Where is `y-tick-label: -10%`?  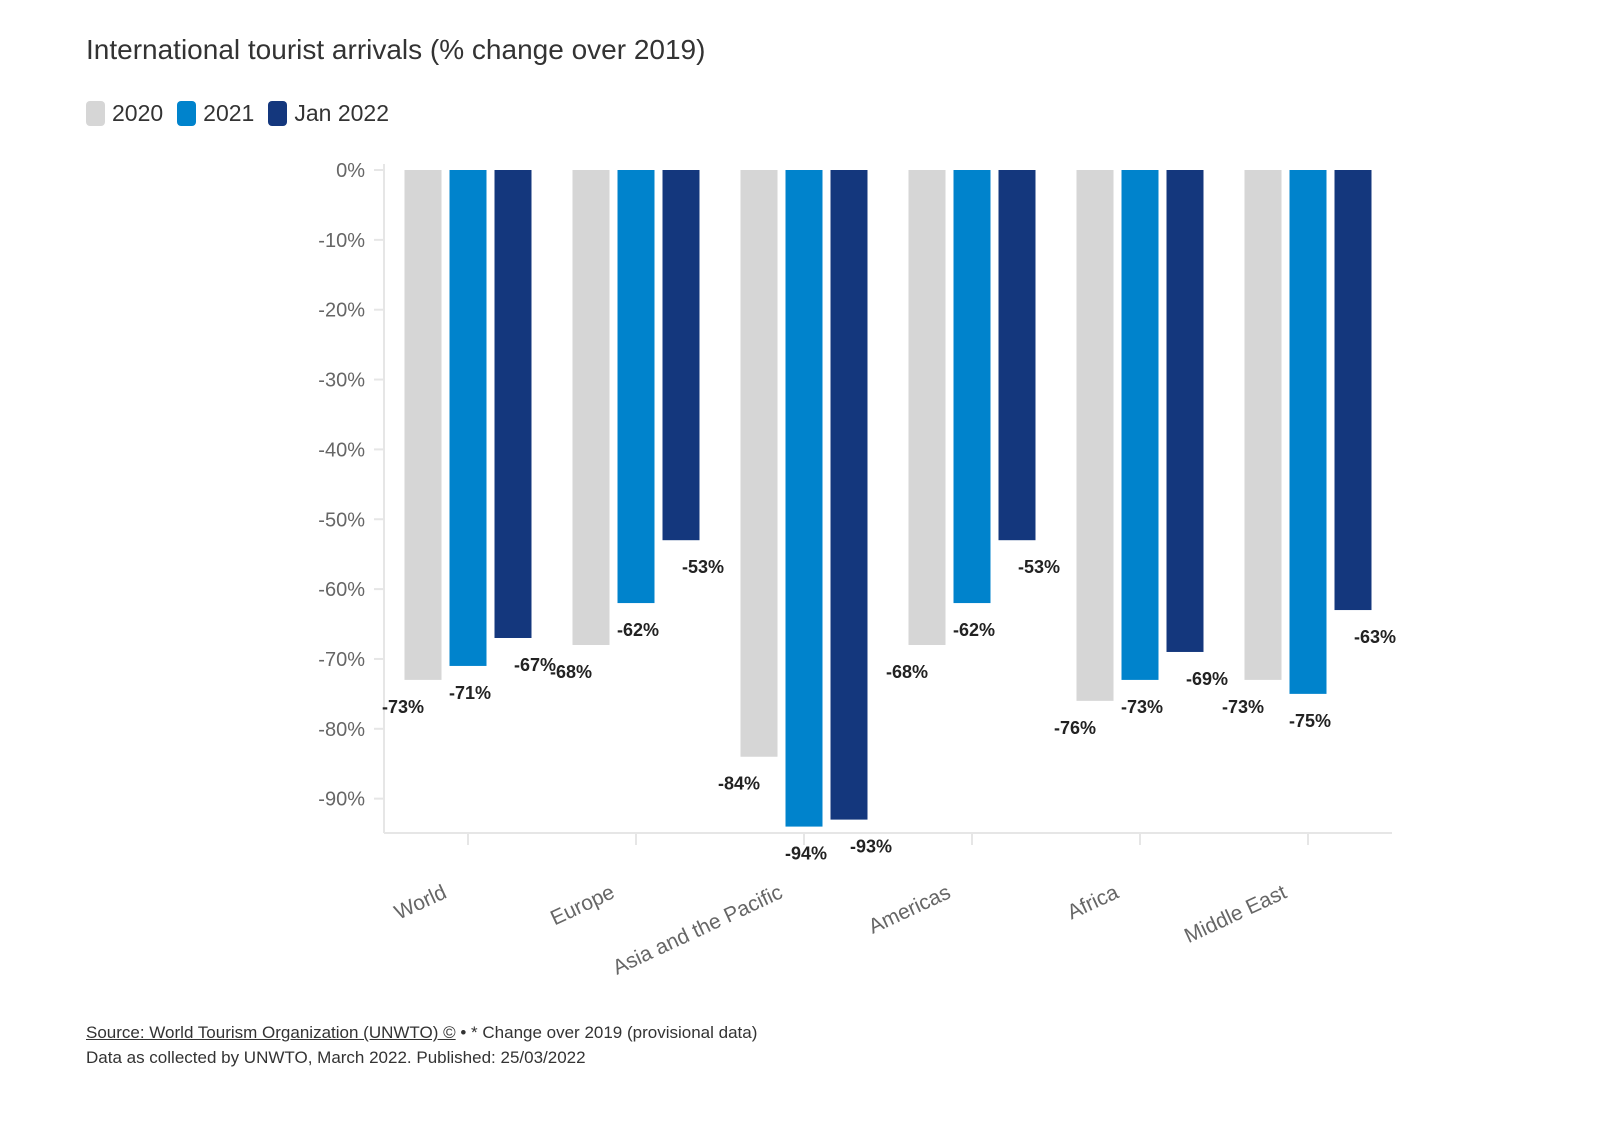 y-tick-label: -10% is located at coordinates (341, 241).